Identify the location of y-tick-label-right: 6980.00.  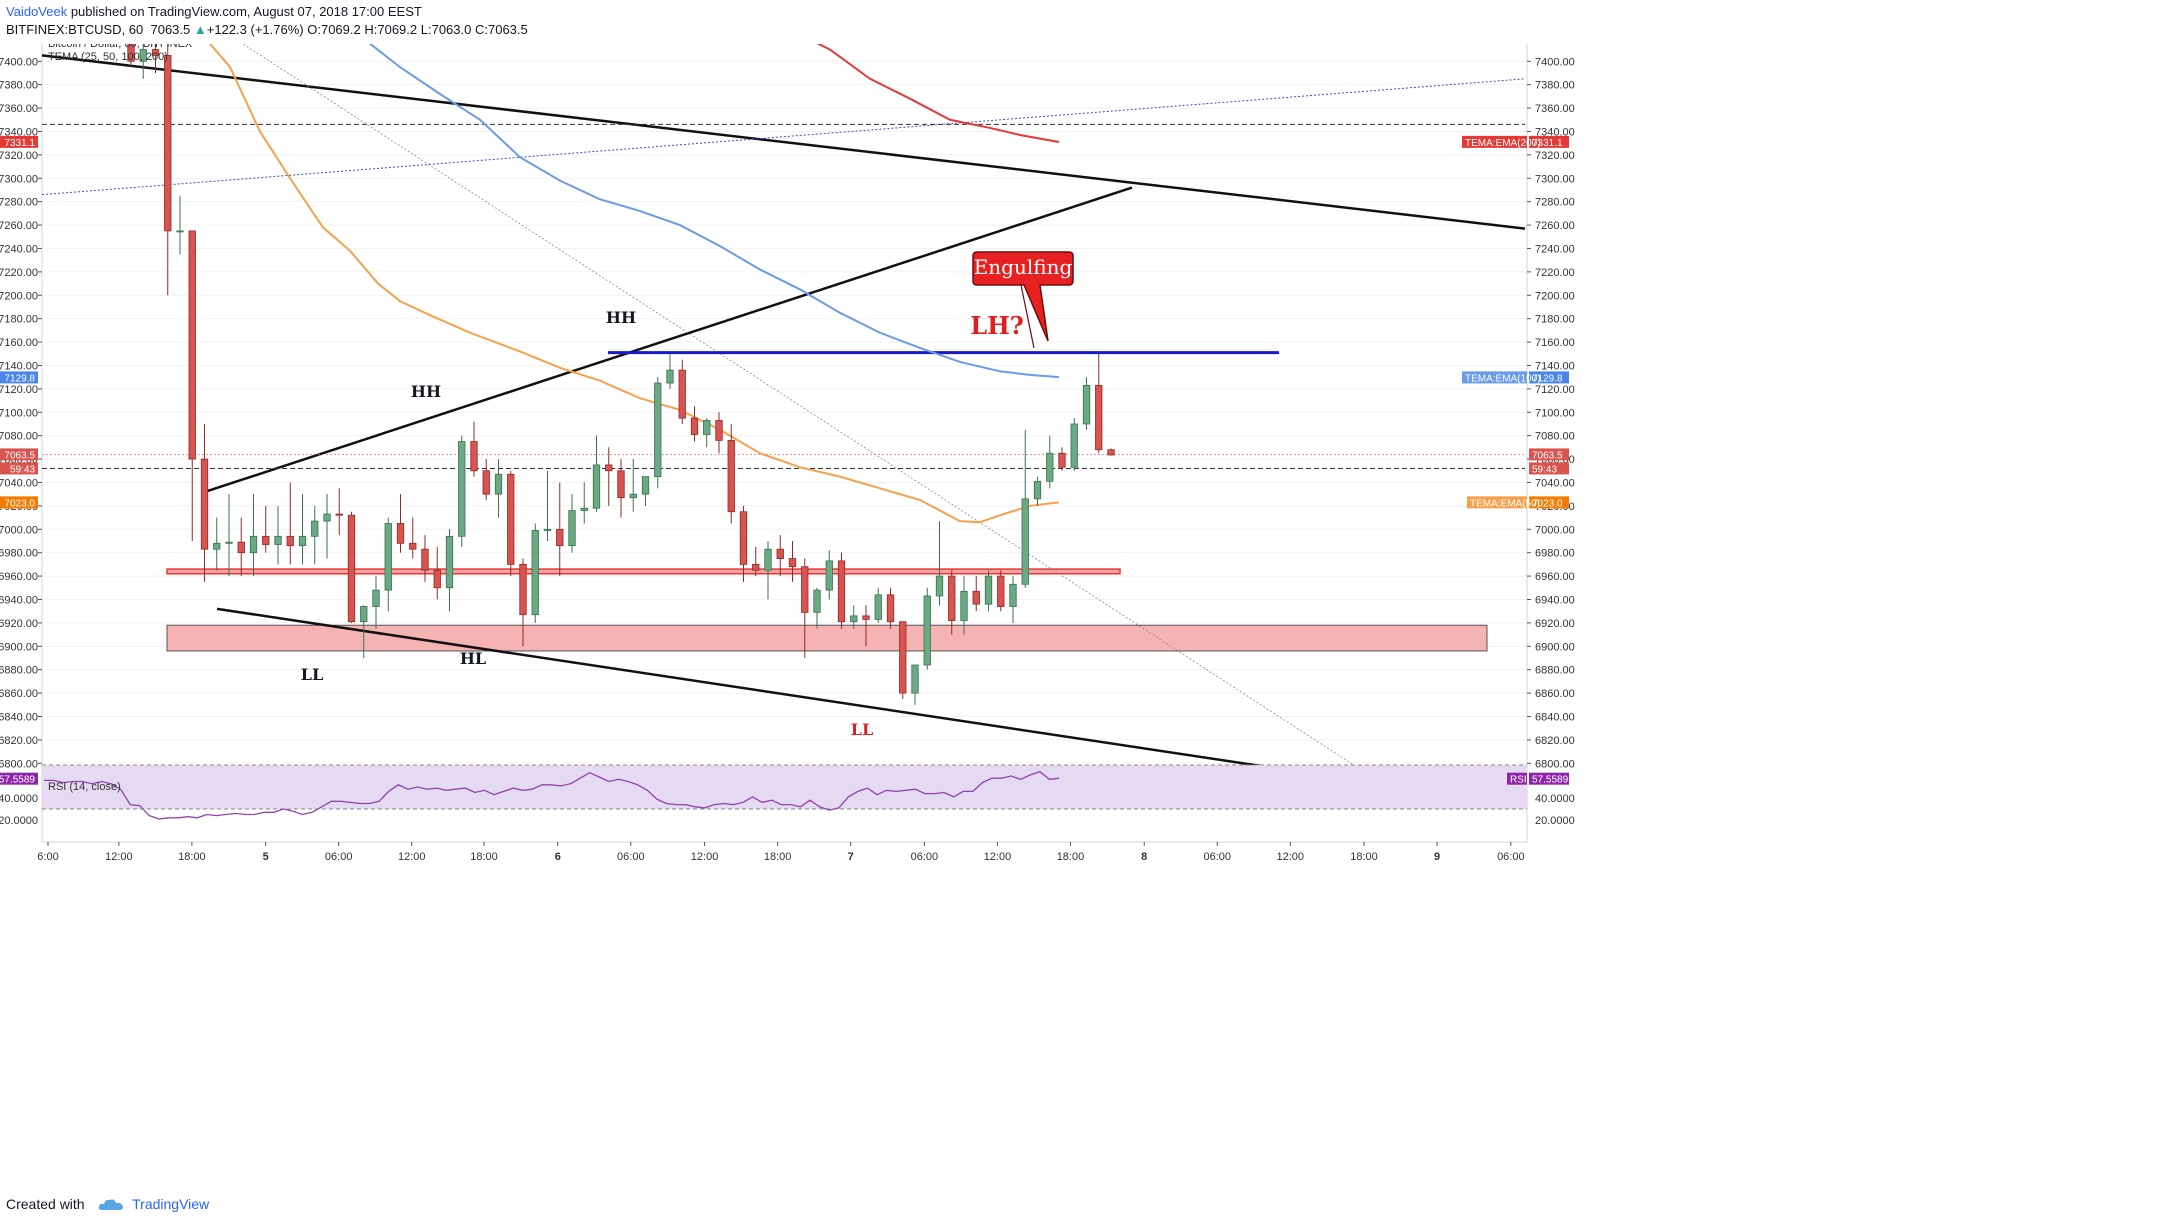
(1555, 554).